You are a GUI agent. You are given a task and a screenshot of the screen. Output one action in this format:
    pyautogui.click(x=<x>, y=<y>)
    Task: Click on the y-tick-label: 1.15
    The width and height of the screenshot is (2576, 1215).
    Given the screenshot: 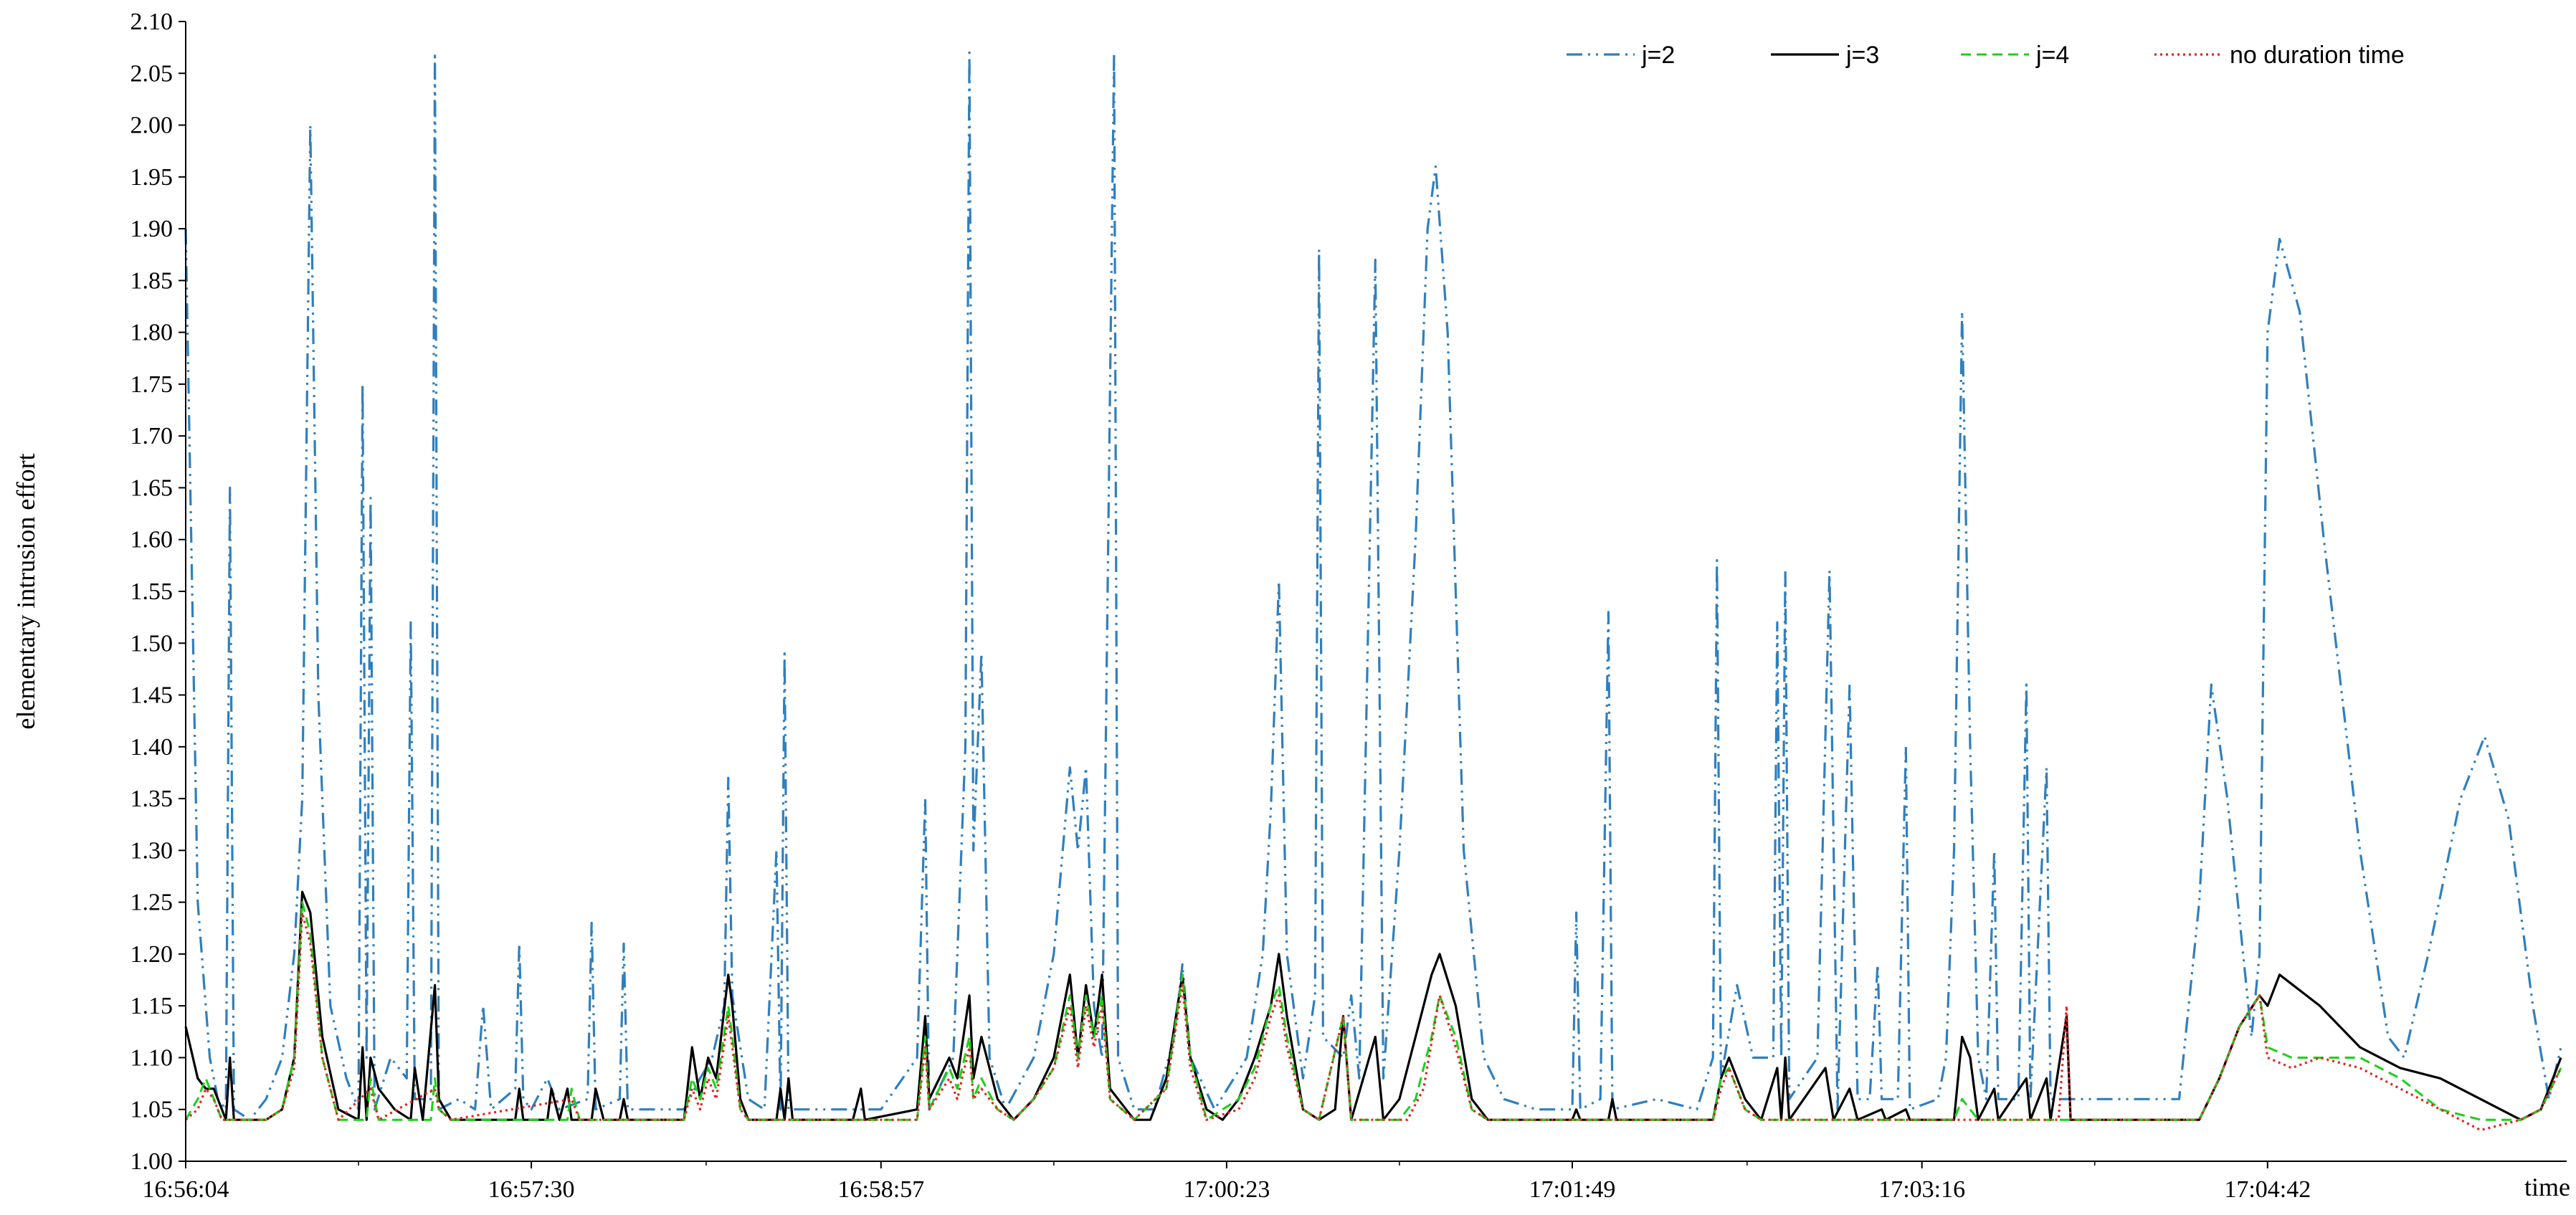 What is the action you would take?
    pyautogui.click(x=152, y=1006)
    